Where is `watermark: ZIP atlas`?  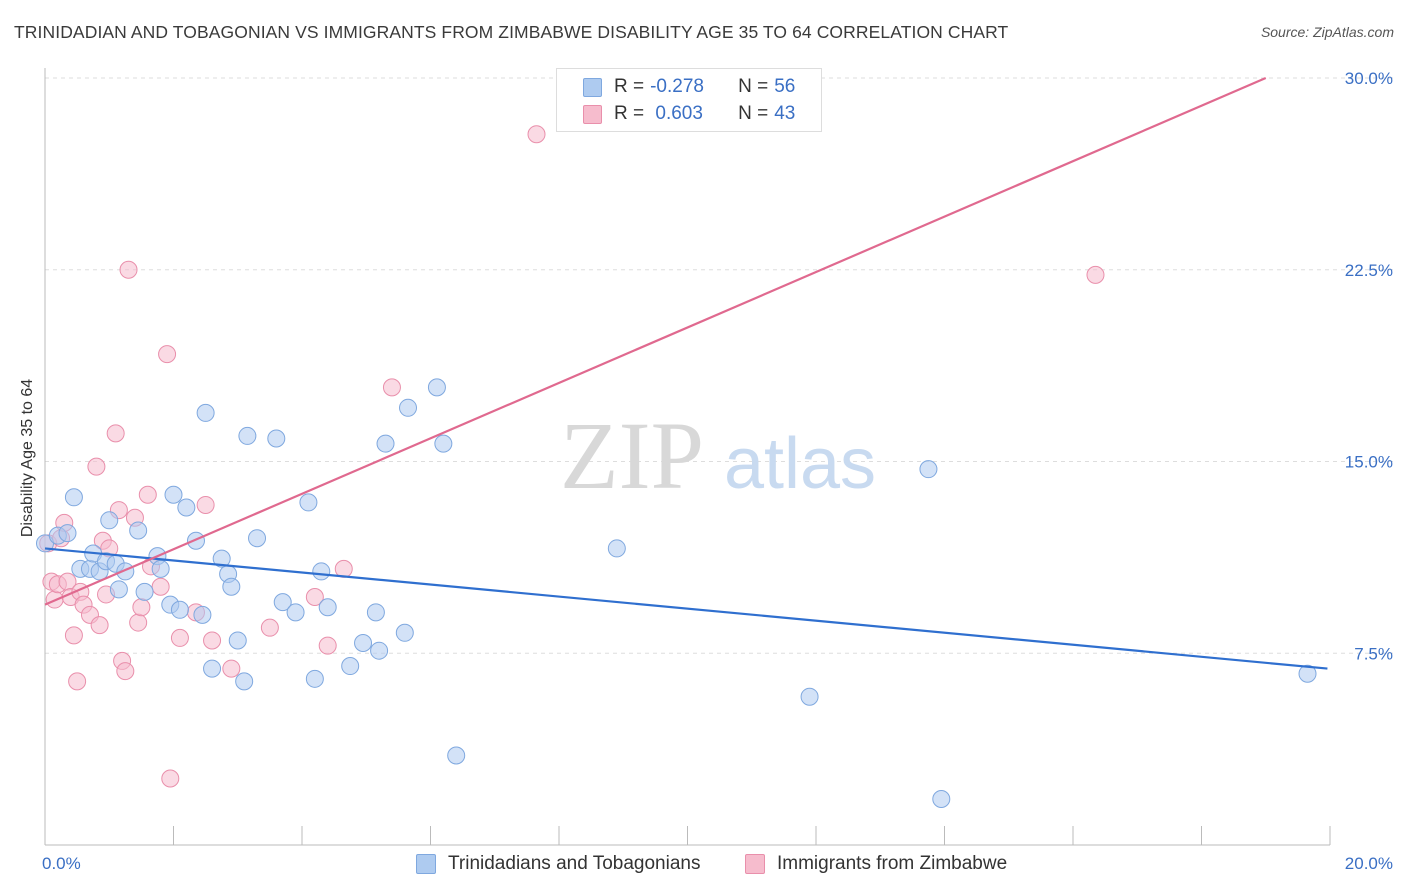 watermark: ZIP atlas is located at coordinates (718, 455).